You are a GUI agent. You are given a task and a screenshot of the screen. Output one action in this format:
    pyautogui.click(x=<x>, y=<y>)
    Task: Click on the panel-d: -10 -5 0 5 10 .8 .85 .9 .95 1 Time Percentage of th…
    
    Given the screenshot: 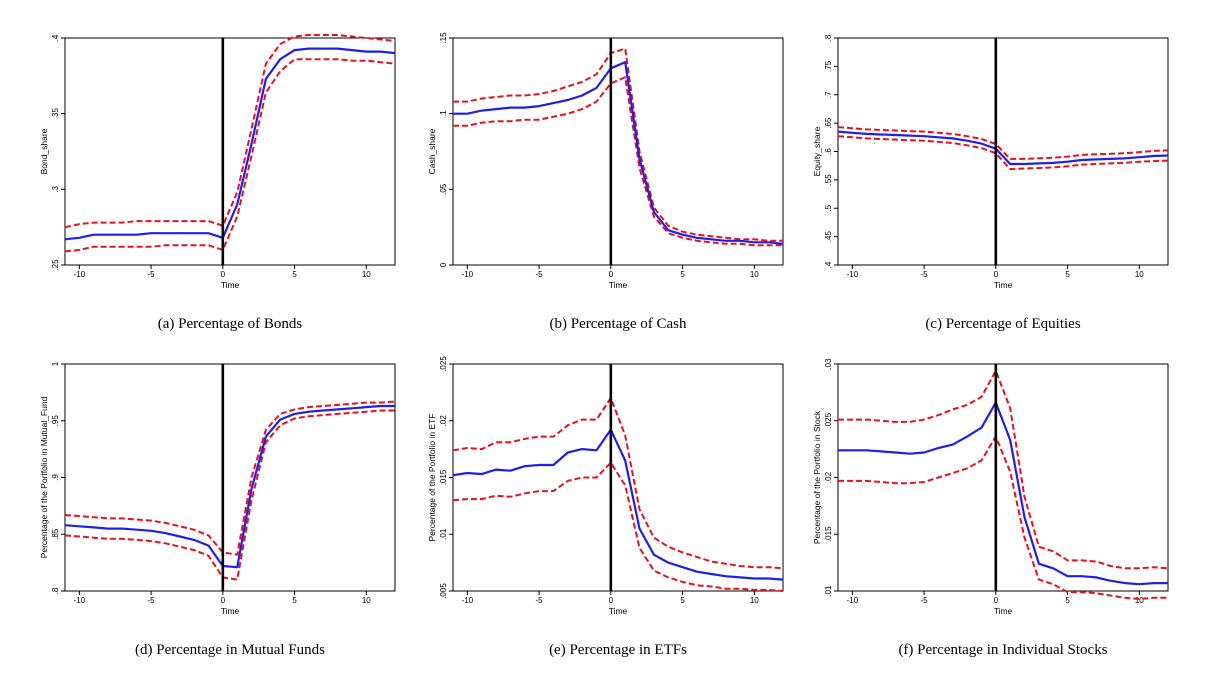 What is the action you would take?
    pyautogui.click(x=217, y=509)
    